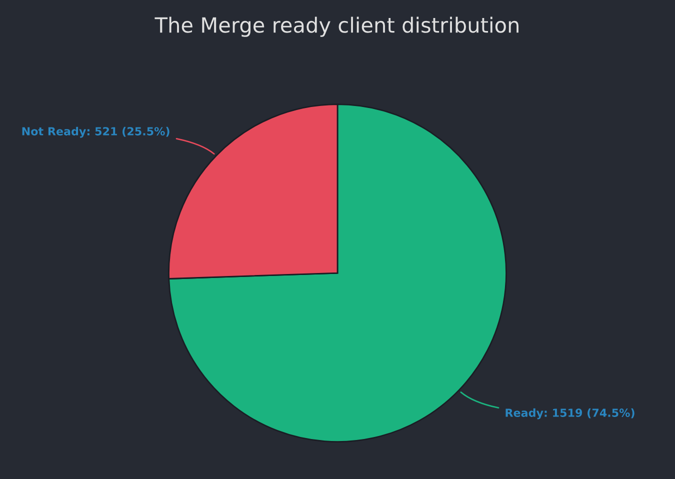  What do you see at coordinates (336, 26) in the screenshot?
I see `chart-title: The Merge ready client distribution` at bounding box center [336, 26].